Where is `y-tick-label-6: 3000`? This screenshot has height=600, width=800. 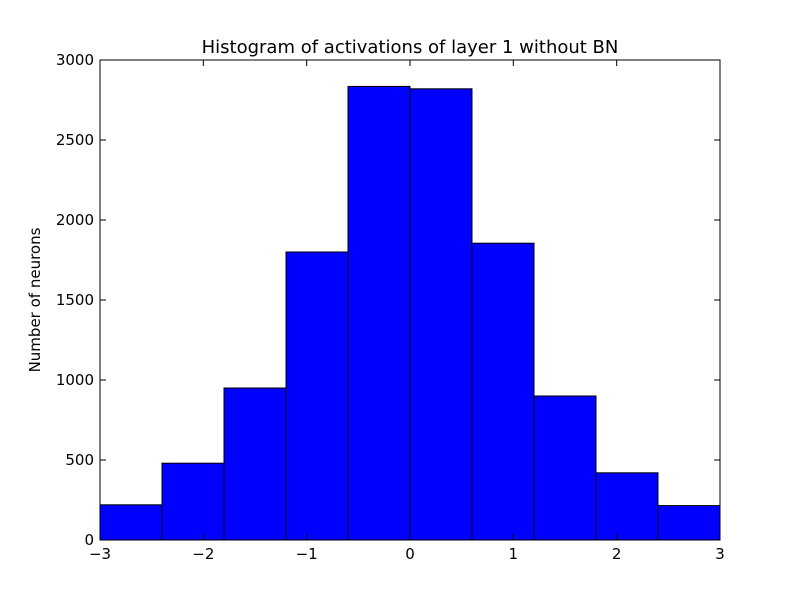 y-tick-label-6: 3000 is located at coordinates (75, 60).